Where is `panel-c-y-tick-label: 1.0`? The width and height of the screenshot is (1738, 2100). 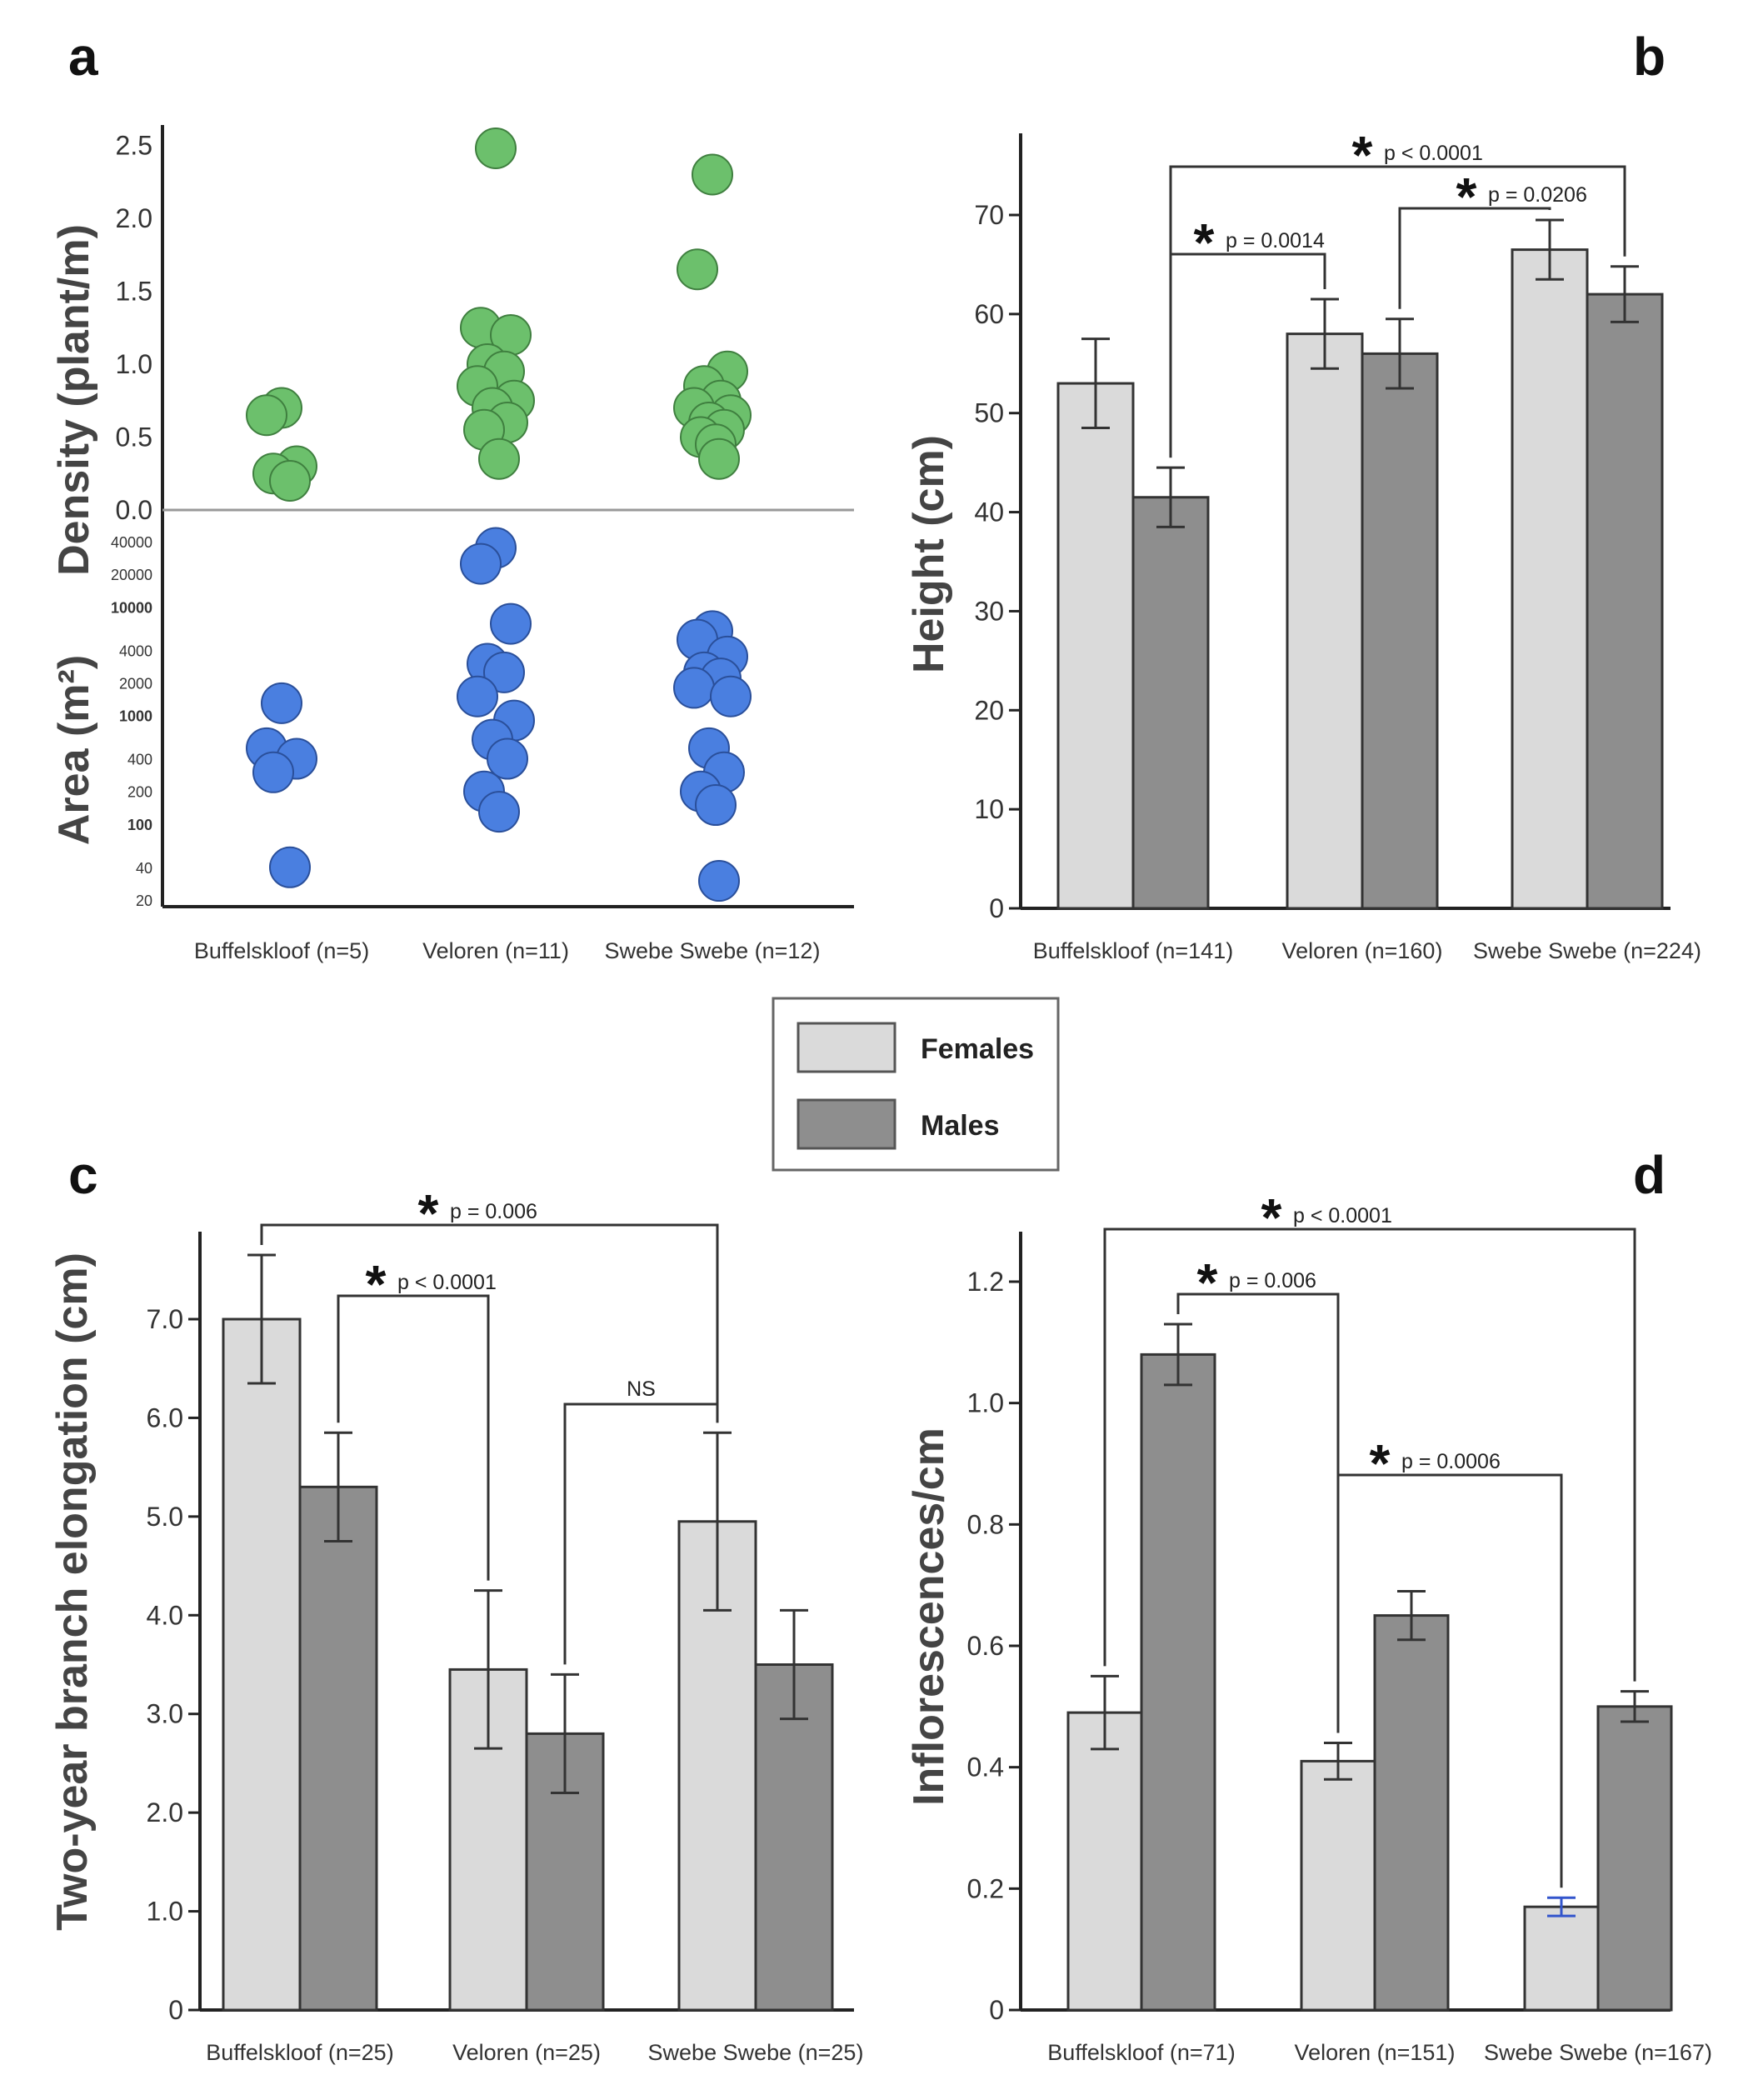 panel-c-y-tick-label: 1.0 is located at coordinates (165, 1912).